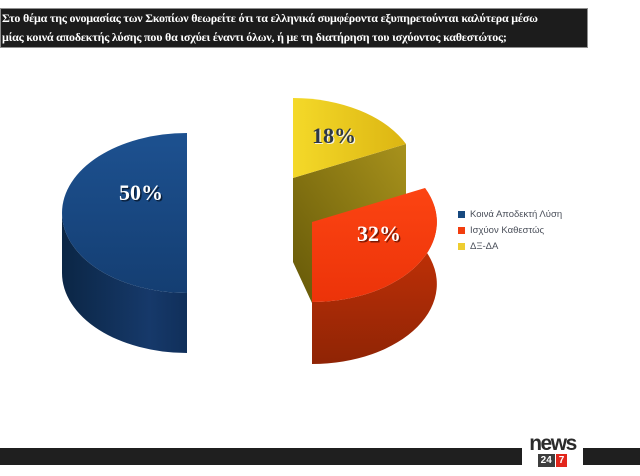 The image size is (640, 476). What do you see at coordinates (611, 456) in the screenshot?
I see `footer-bar-right` at bounding box center [611, 456].